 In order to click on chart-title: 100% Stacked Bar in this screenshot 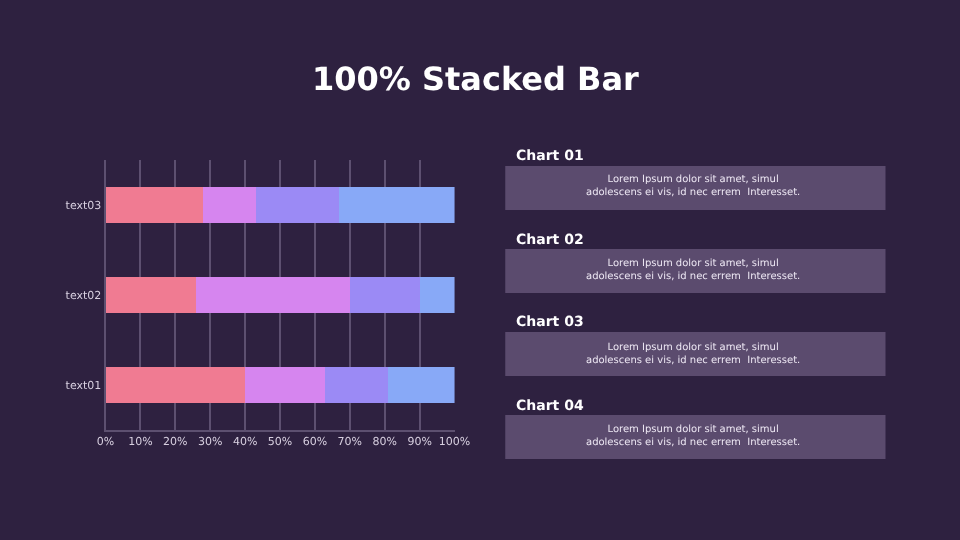, I will do `click(476, 79)`.